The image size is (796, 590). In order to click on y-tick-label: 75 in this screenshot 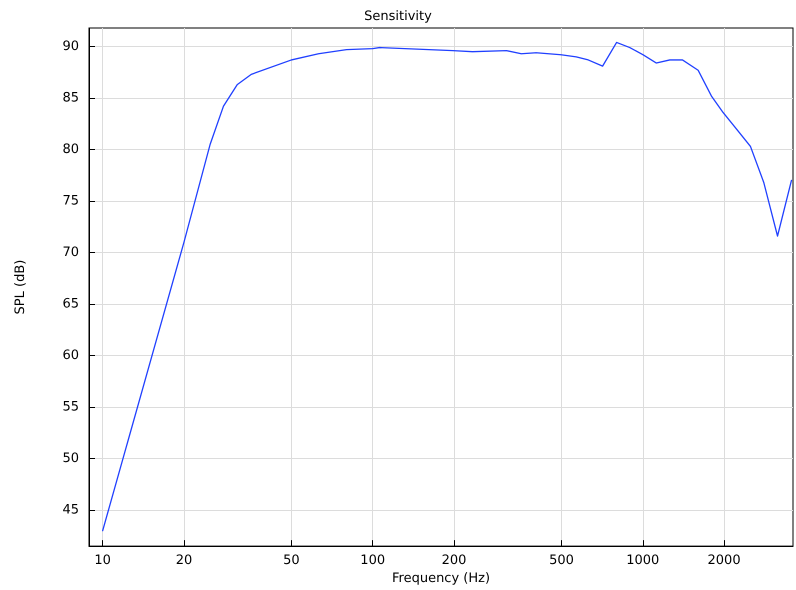, I will do `click(70, 201)`.